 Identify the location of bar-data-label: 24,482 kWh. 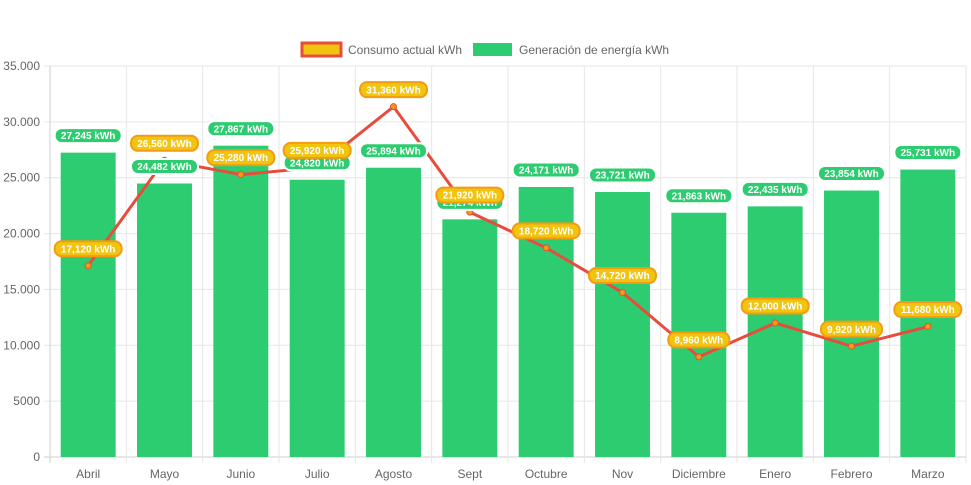
(164, 167).